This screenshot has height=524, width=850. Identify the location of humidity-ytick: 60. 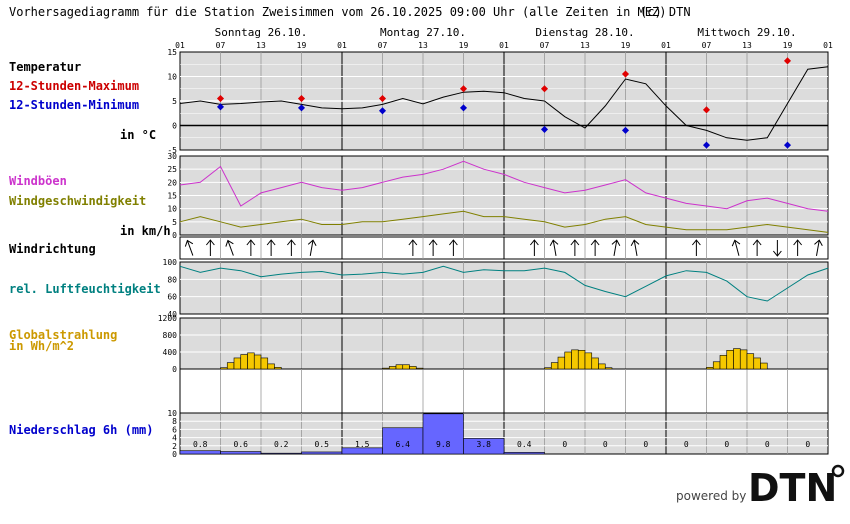
(172, 297).